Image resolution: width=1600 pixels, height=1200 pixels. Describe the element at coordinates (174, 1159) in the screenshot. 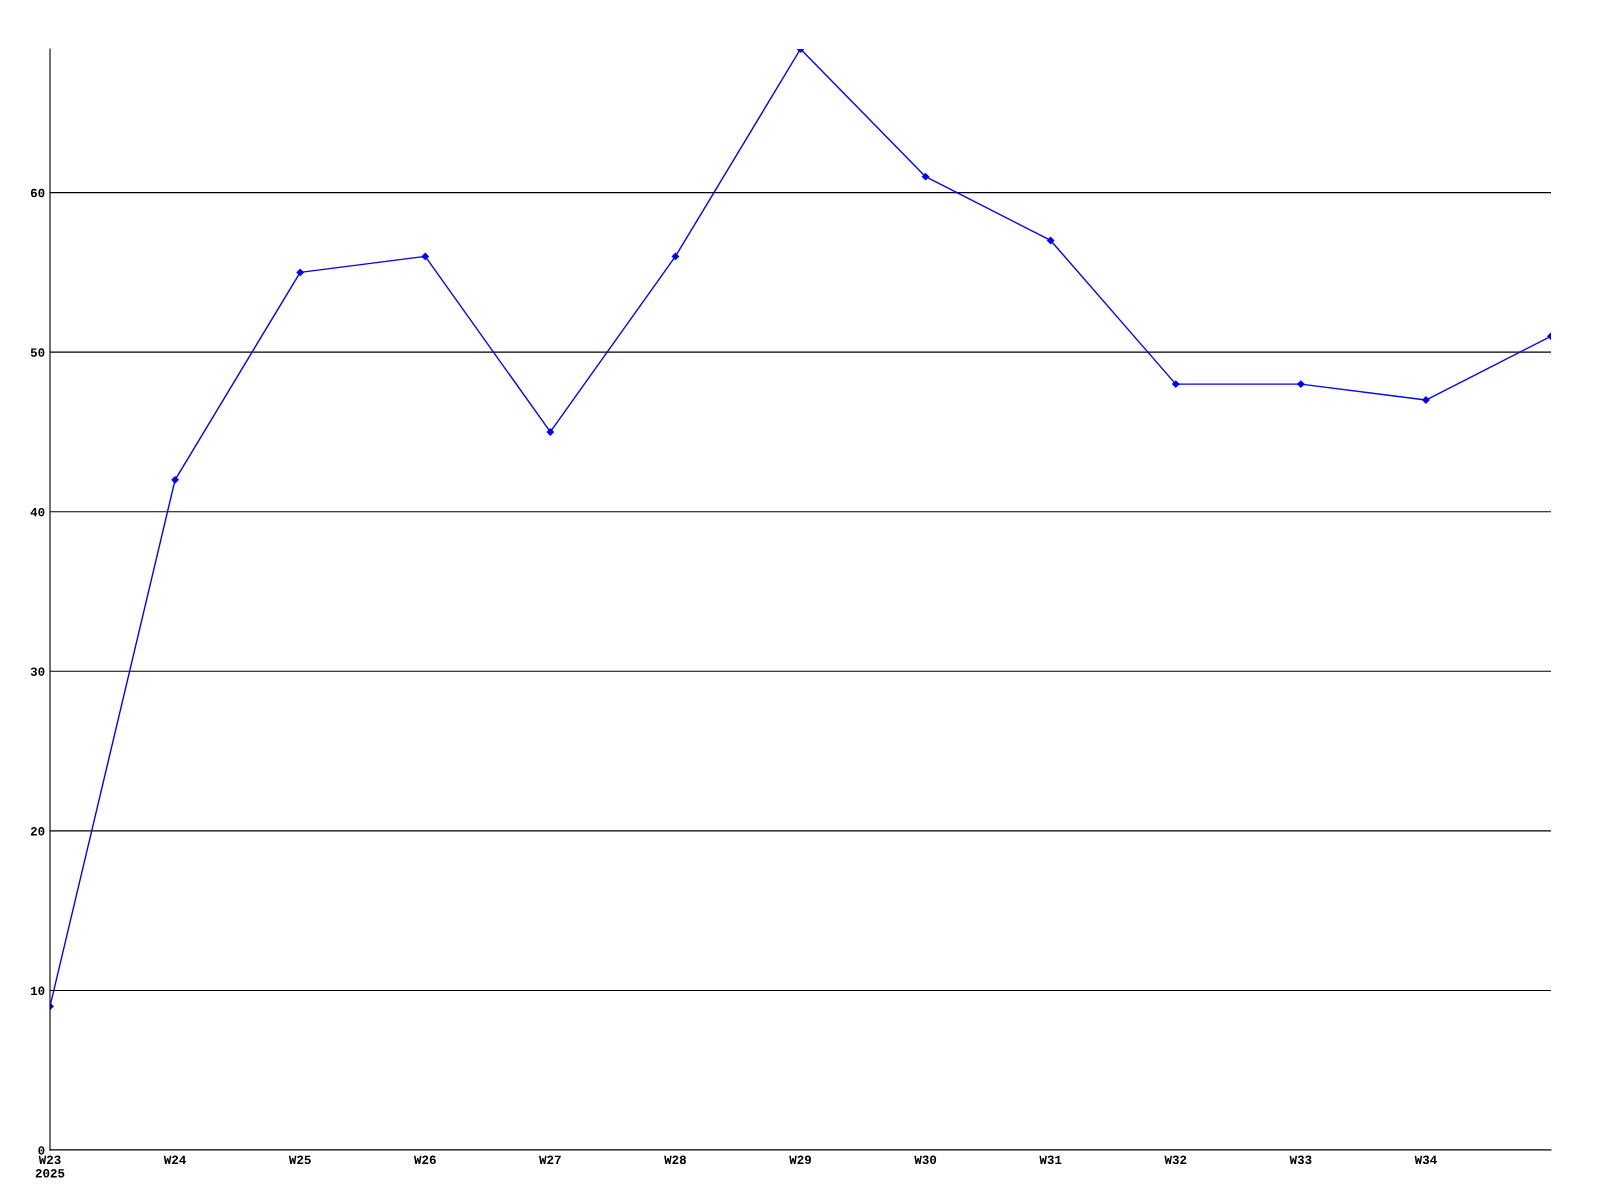

I see `x-tick-label: W24` at that location.